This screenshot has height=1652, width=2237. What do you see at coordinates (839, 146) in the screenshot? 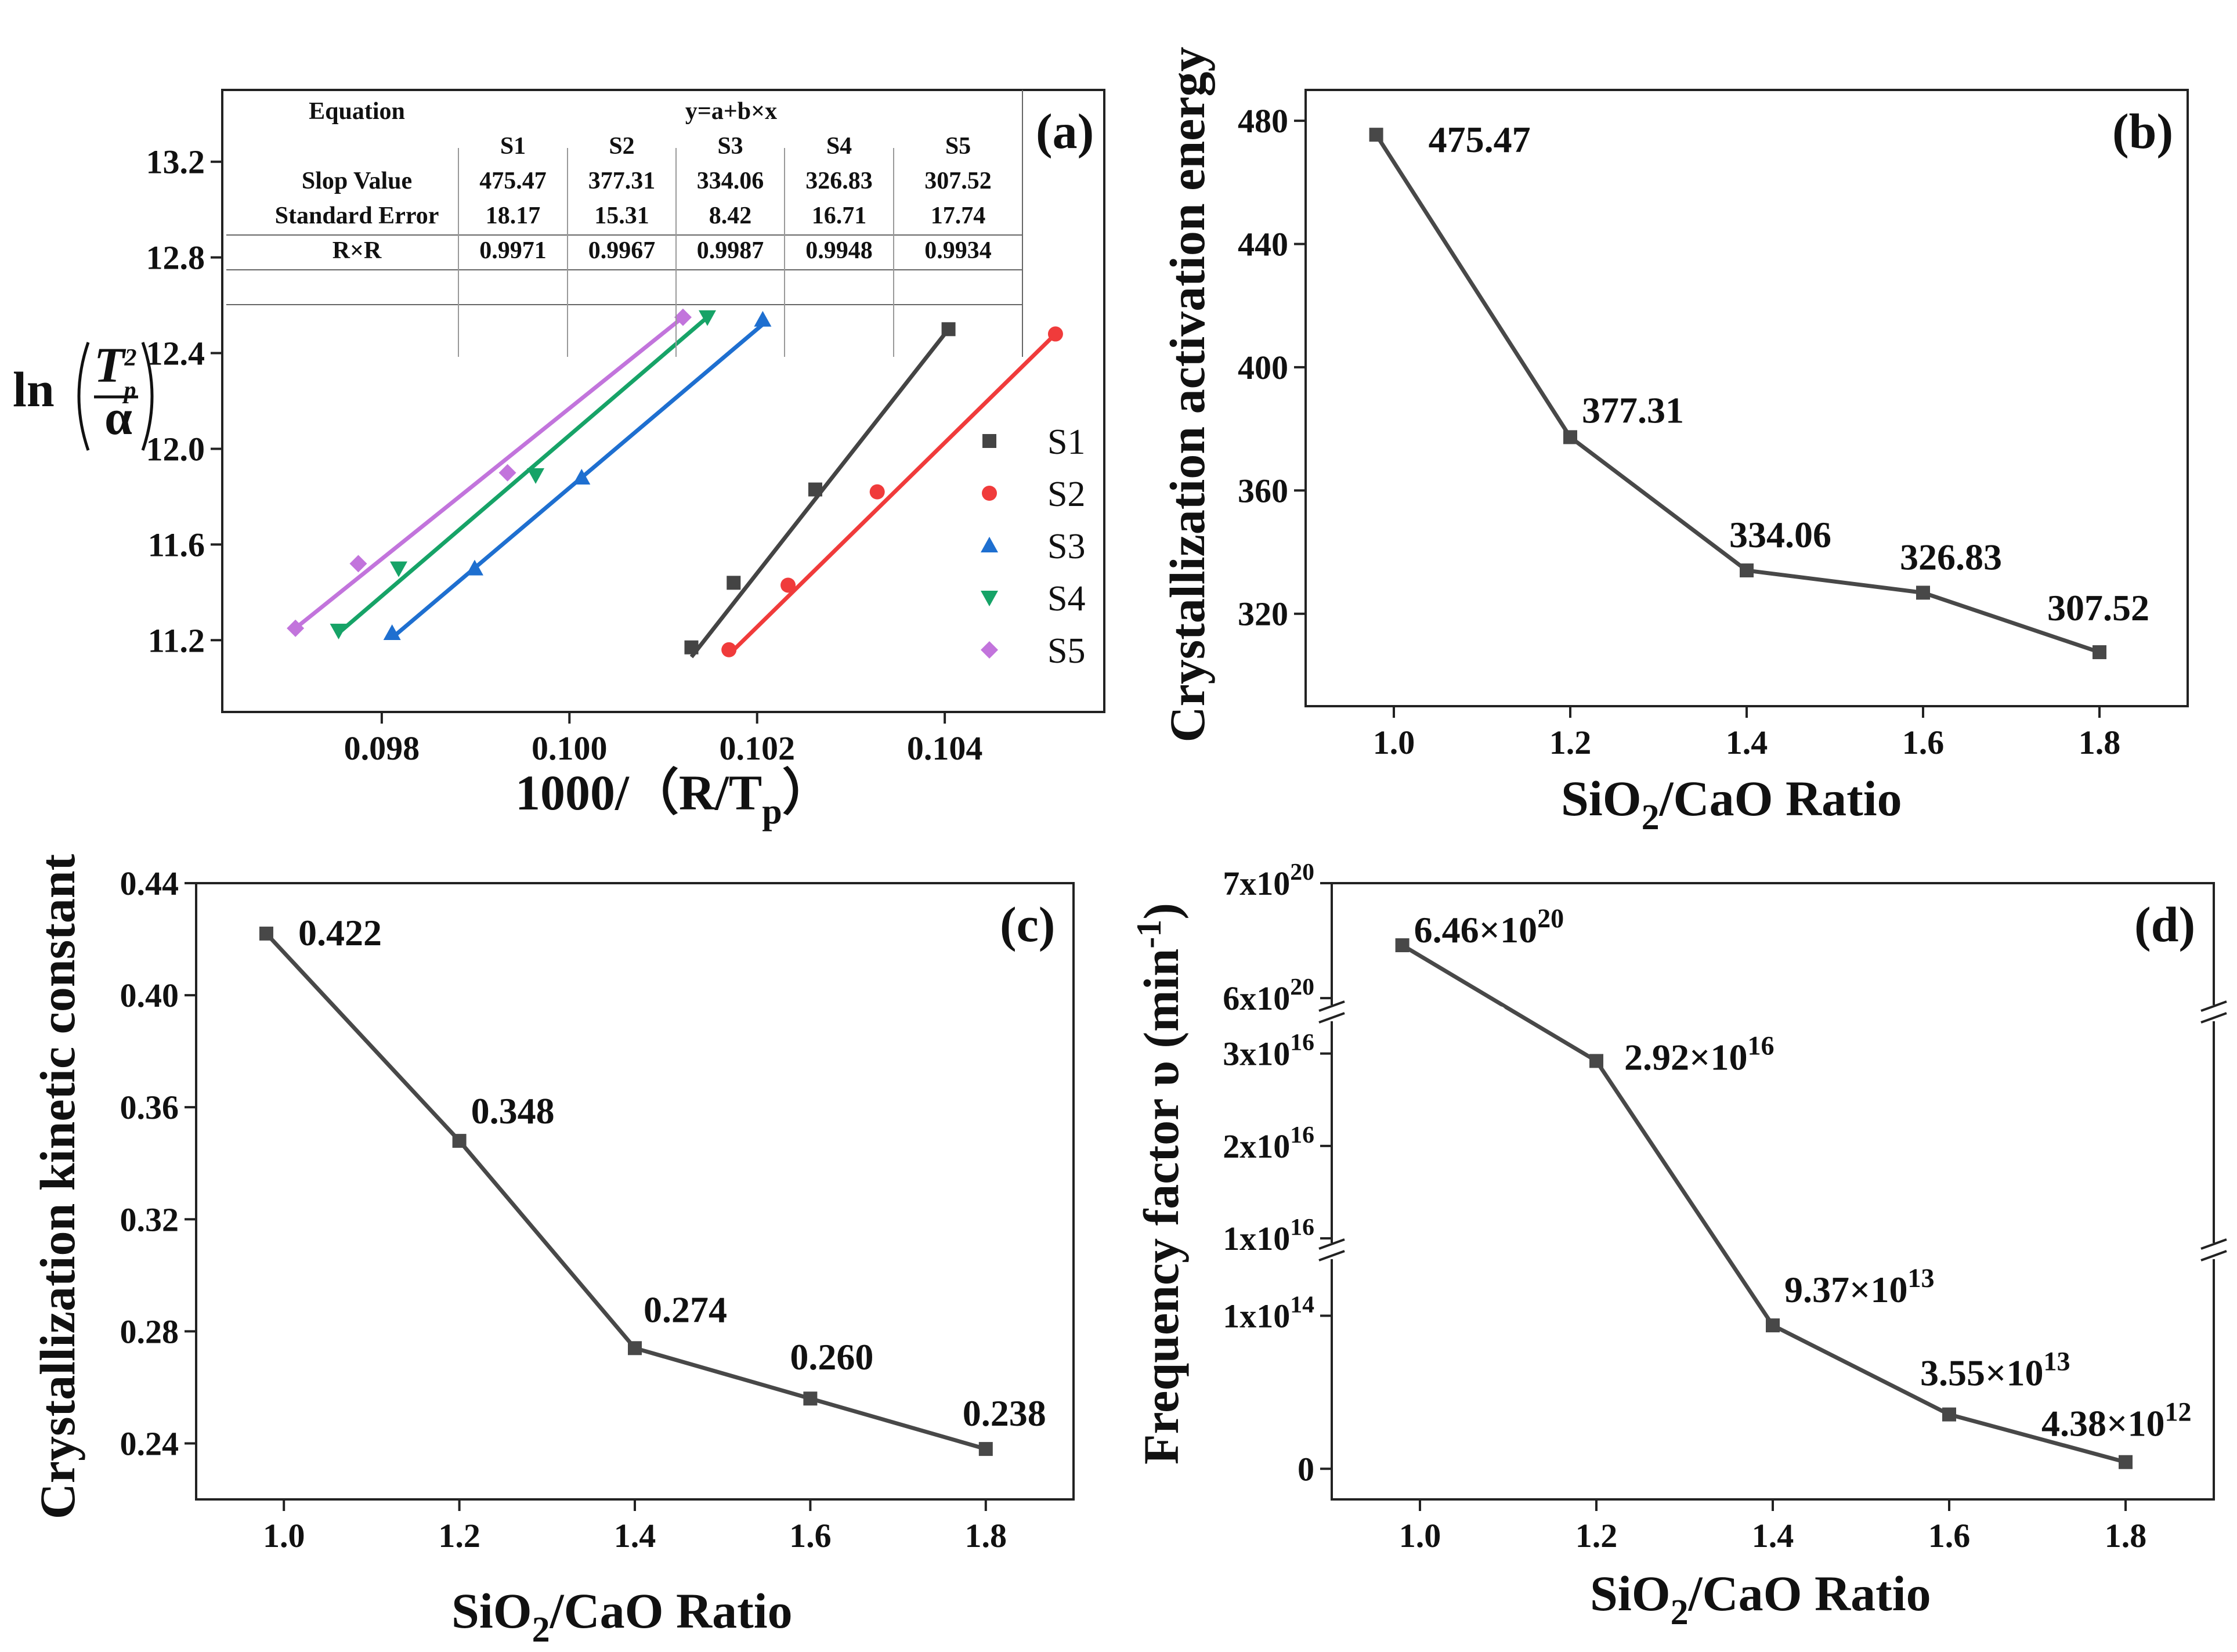
I see `table-col-header: S4` at bounding box center [839, 146].